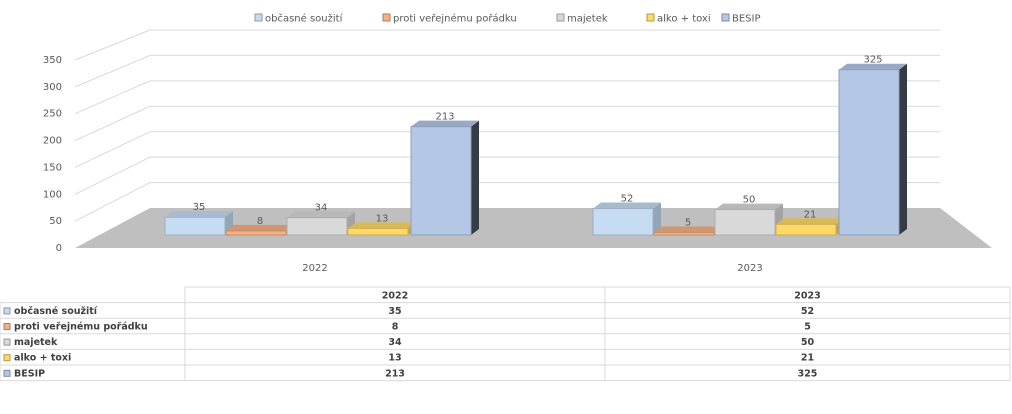 Image resolution: width=1012 pixels, height=414 pixels. Describe the element at coordinates (59, 248) in the screenshot. I see `y-tick-label: 0` at that location.